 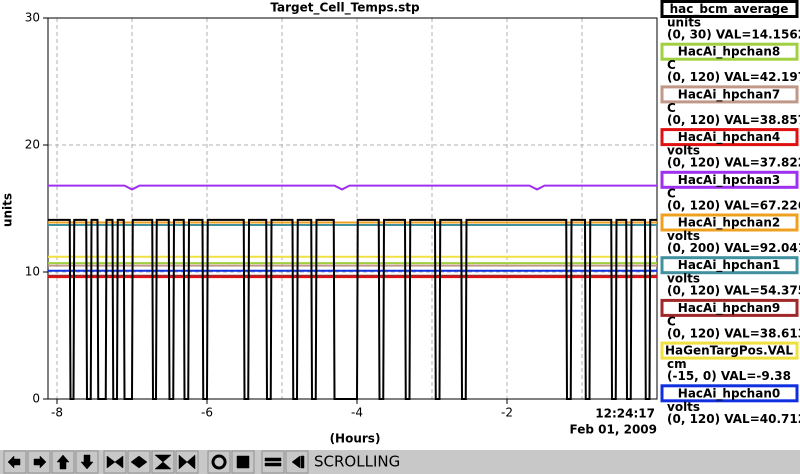 What do you see at coordinates (677, 364) in the screenshot?
I see `legend-unit: cm` at bounding box center [677, 364].